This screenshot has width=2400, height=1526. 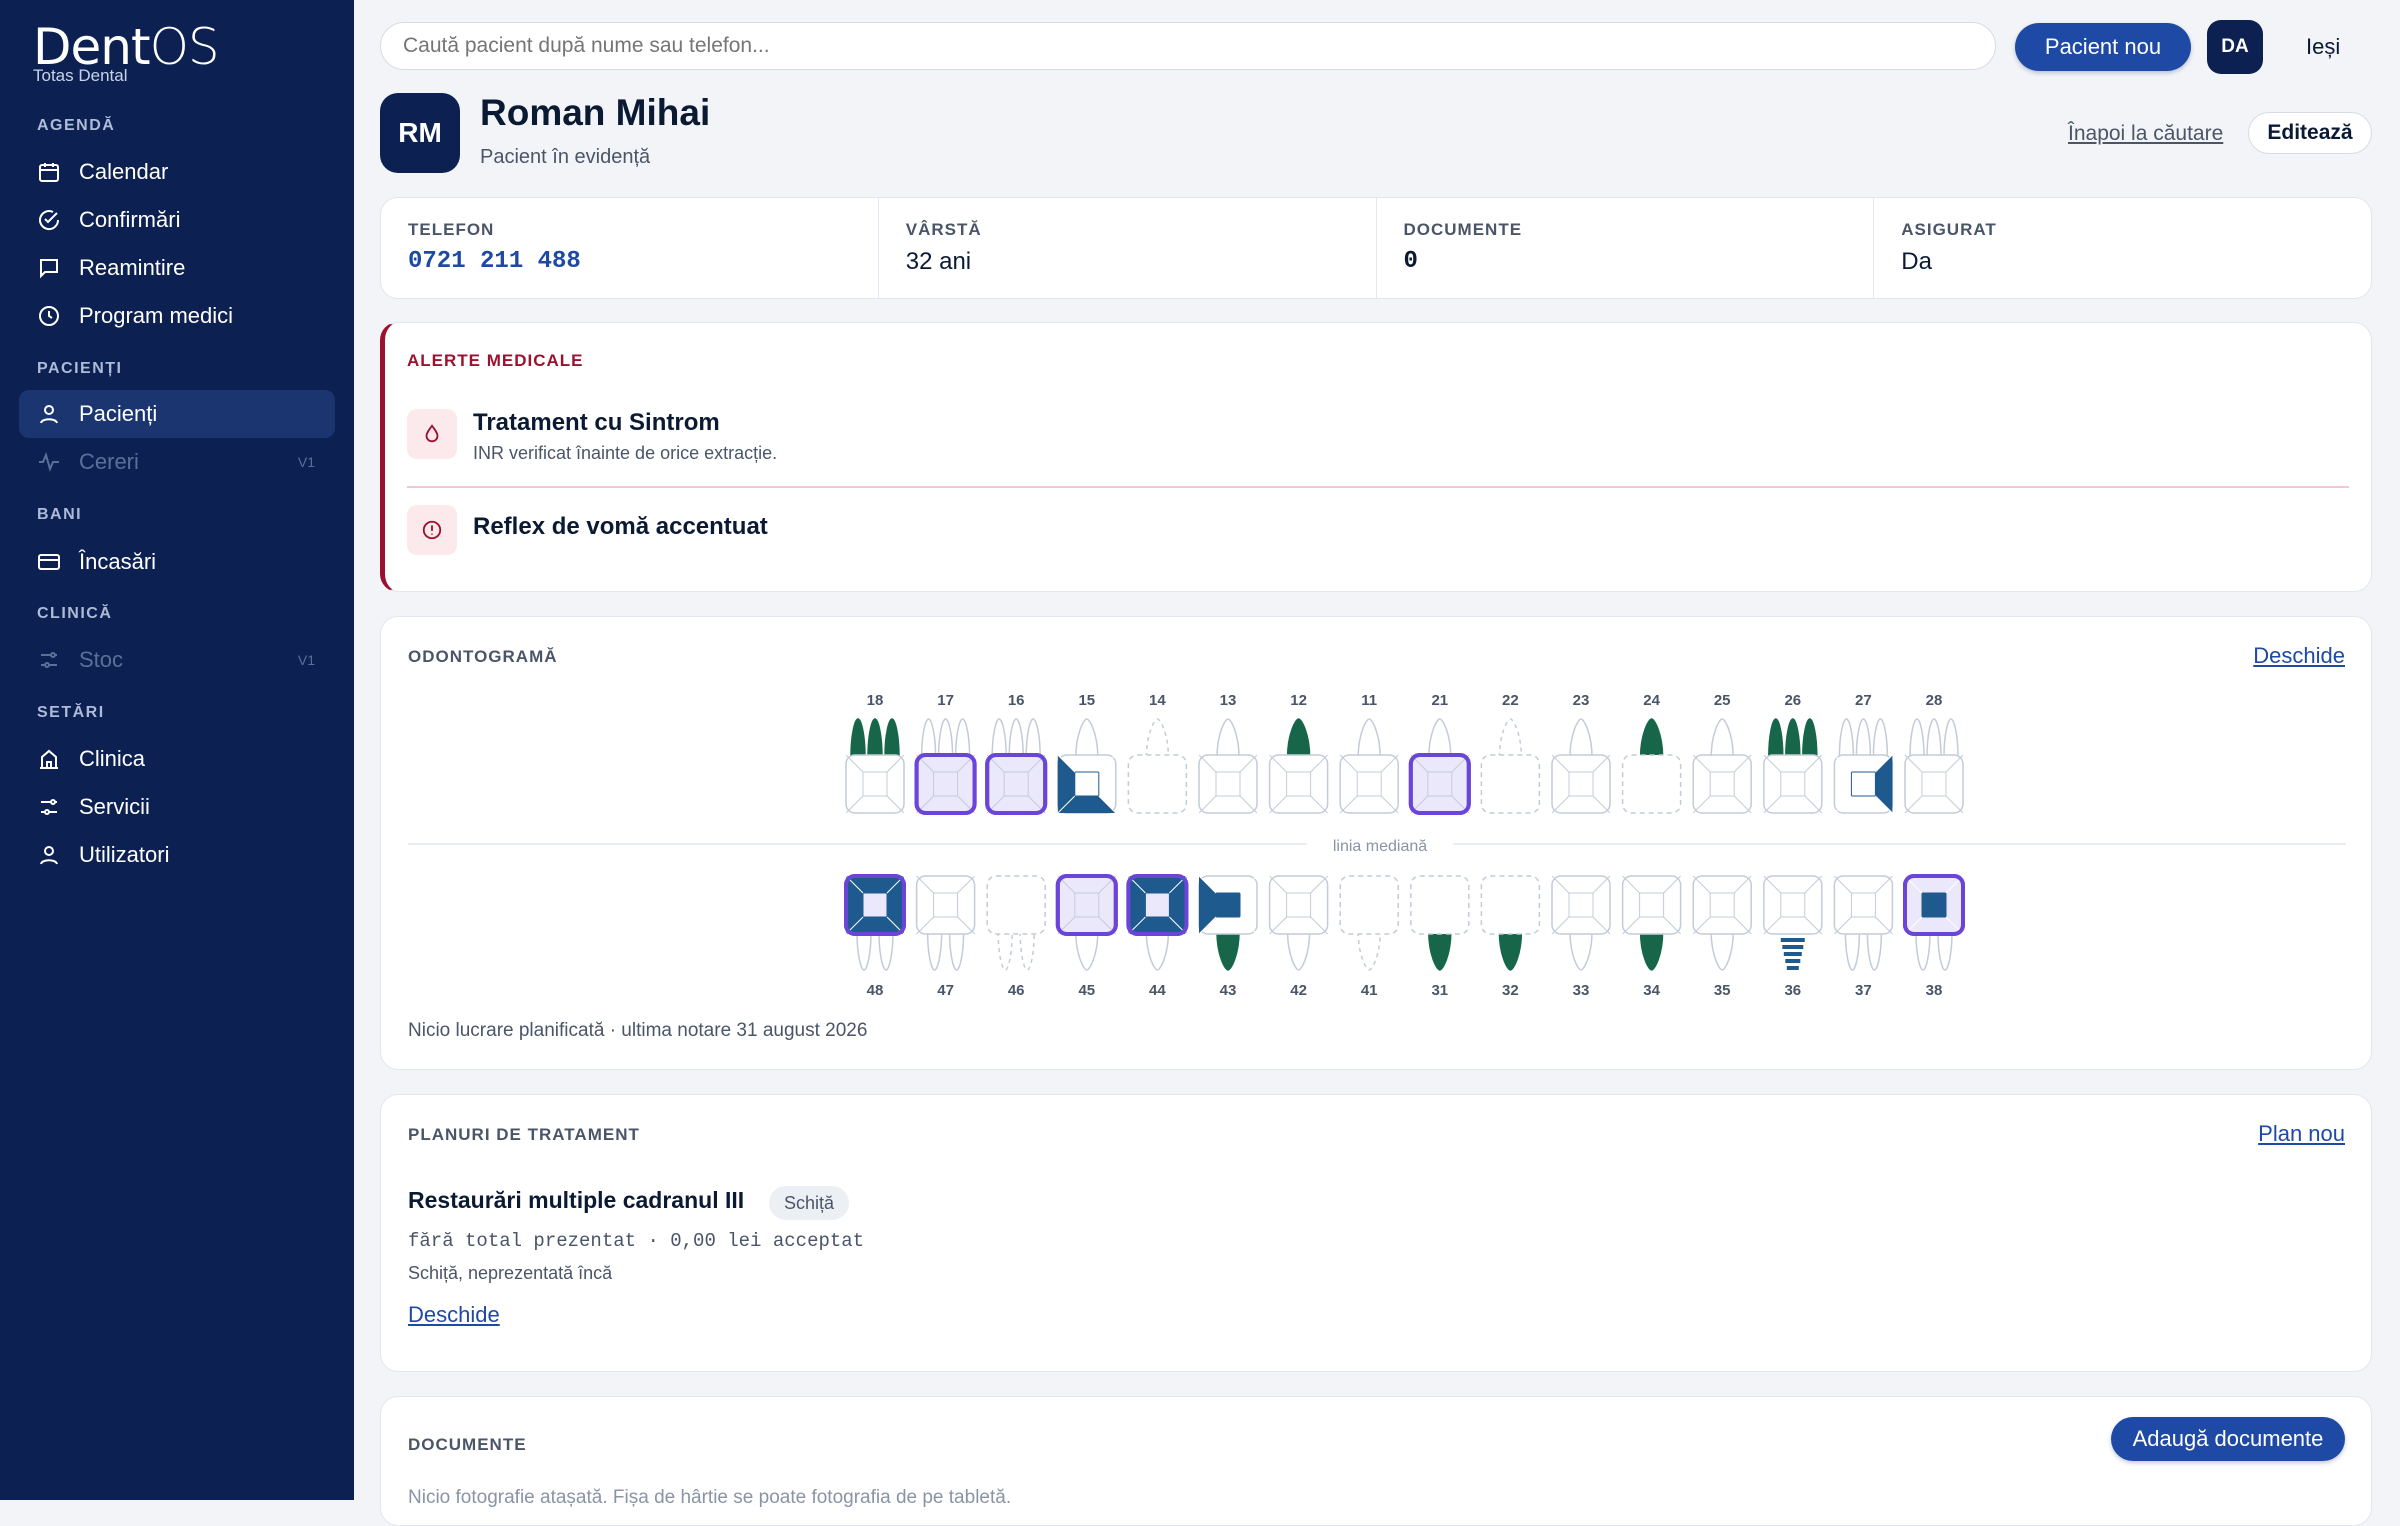 What do you see at coordinates (1369, 937) in the screenshot?
I see `tooth-41: 41` at bounding box center [1369, 937].